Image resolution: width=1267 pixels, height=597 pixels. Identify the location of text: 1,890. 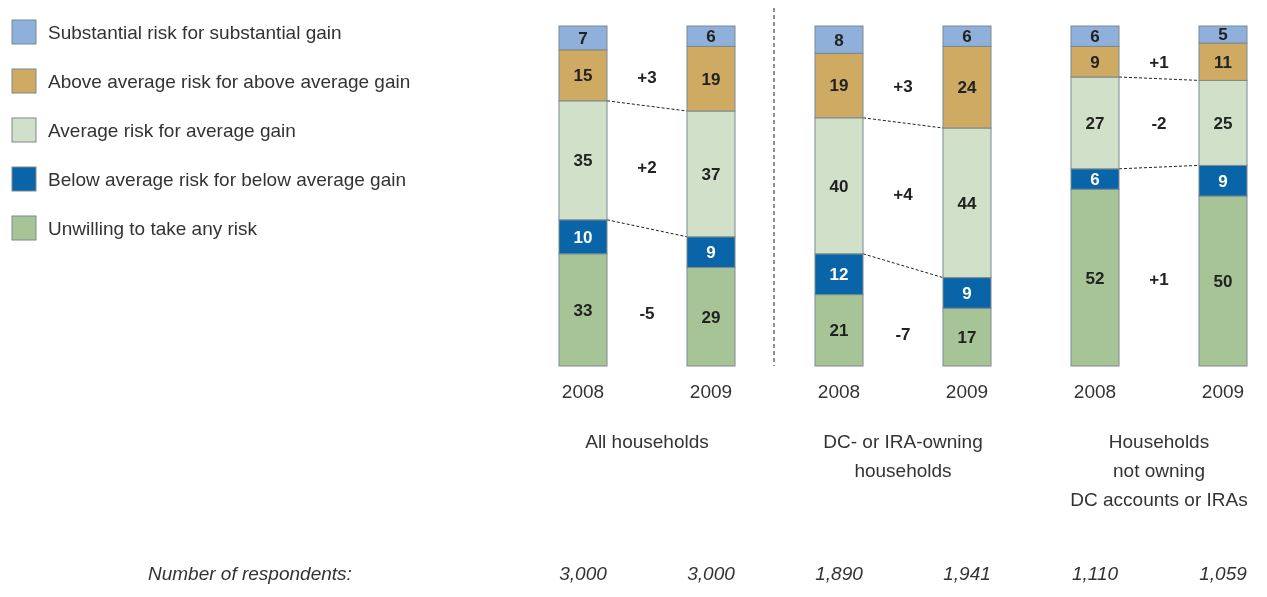
(839, 573).